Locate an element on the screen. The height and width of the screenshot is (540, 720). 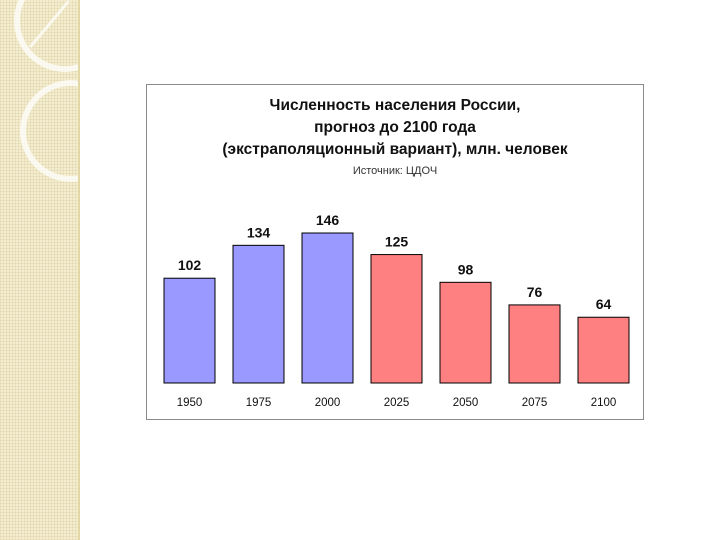
chart-title-line-2: прогноз до 2100 года is located at coordinates (395, 127).